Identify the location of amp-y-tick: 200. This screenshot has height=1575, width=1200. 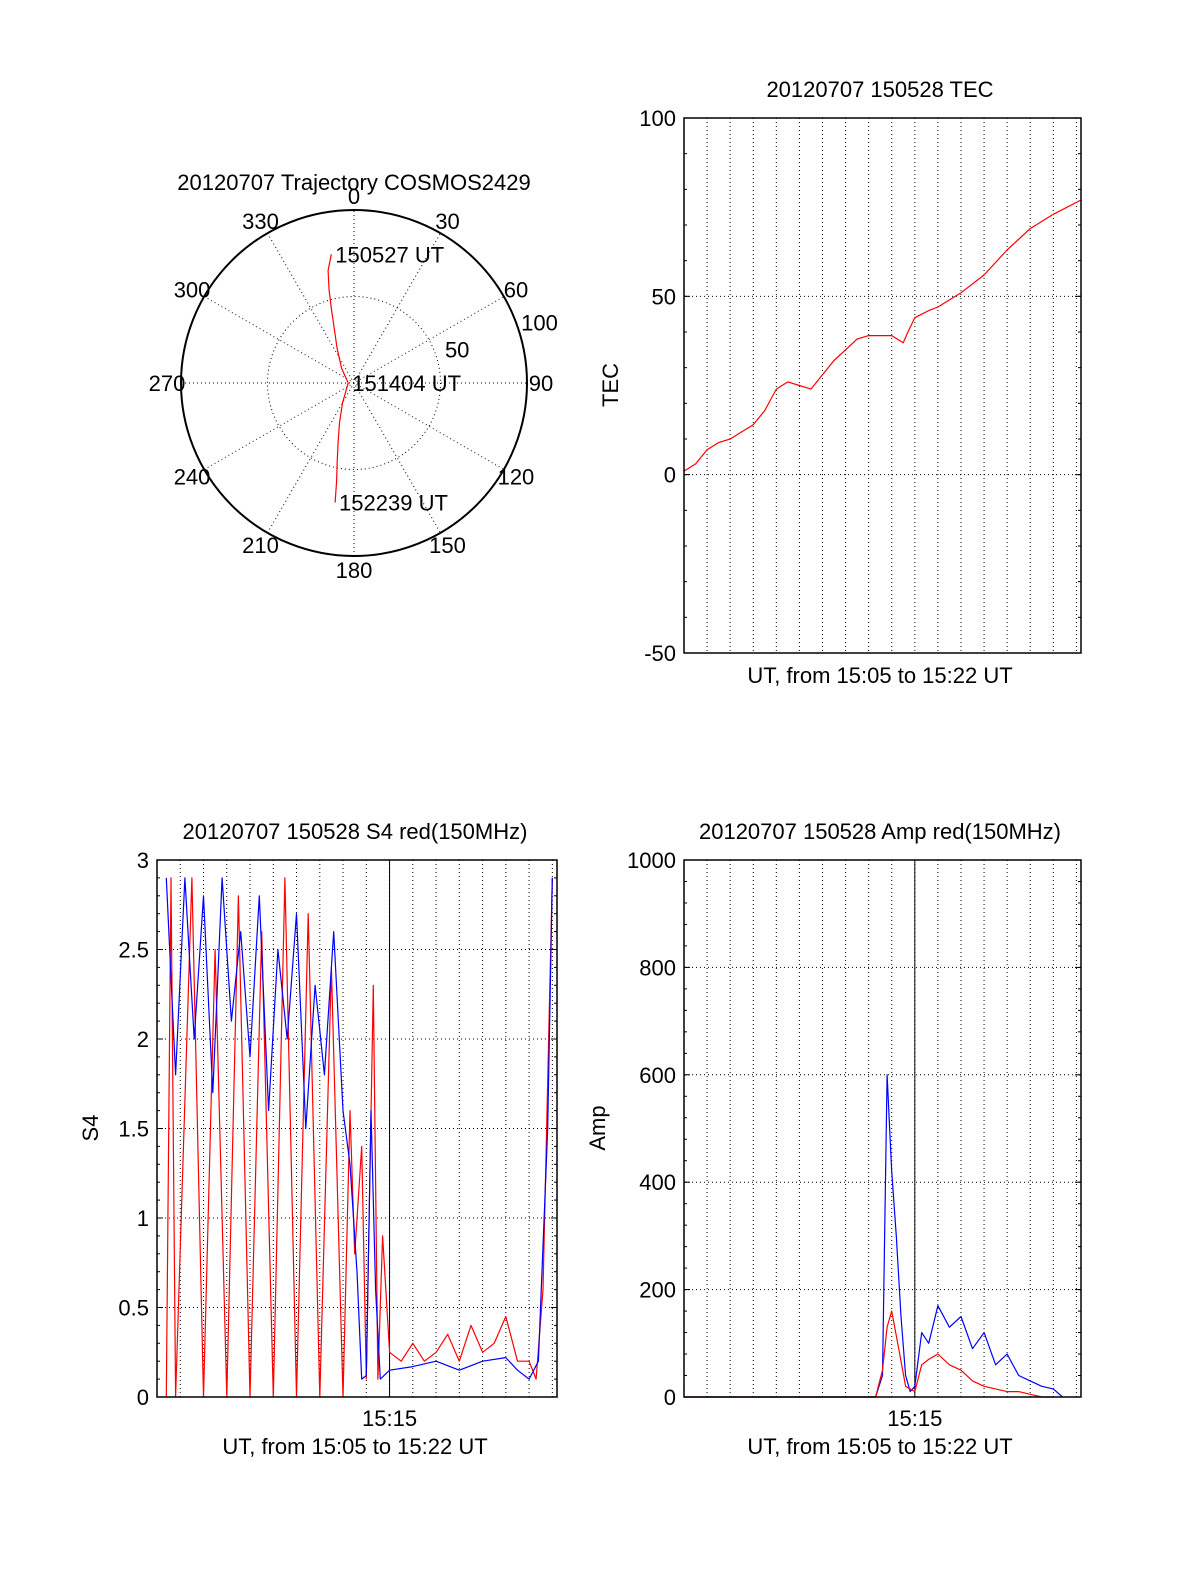
(657, 1290).